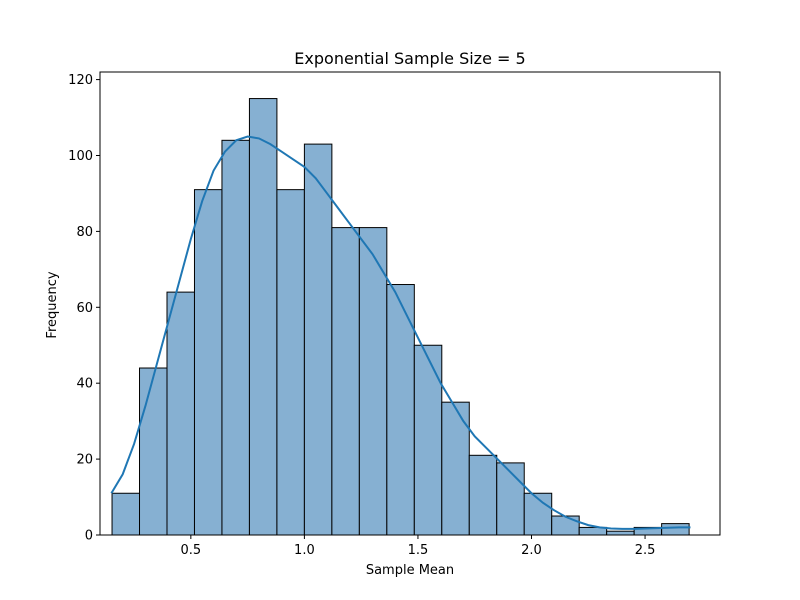 The height and width of the screenshot is (600, 800). Describe the element at coordinates (80, 156) in the screenshot. I see `y-tick-label: 100` at that location.